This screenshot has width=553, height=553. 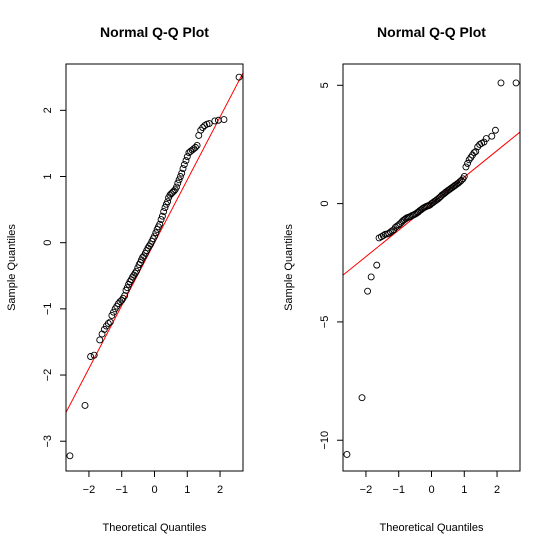 I want to click on y-tick-label: −10, so click(x=325, y=440).